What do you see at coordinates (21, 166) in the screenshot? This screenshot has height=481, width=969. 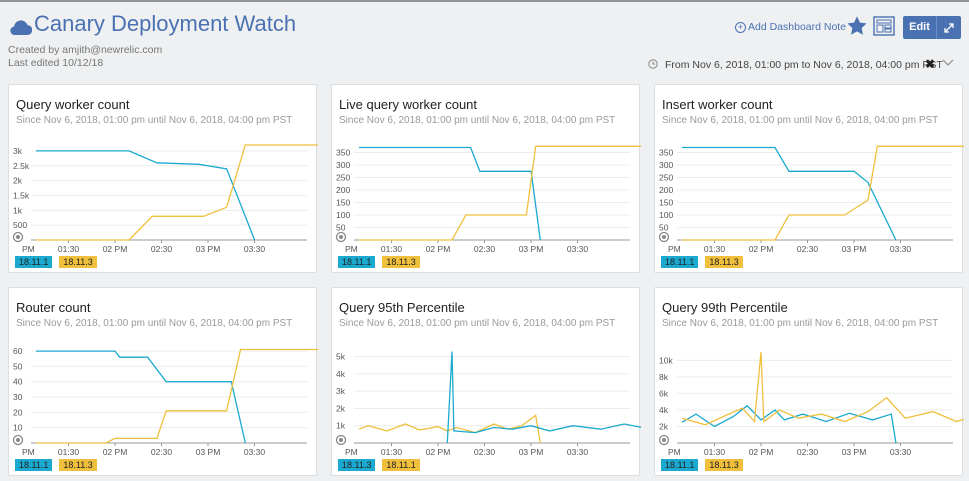 I see `y-tick-label: 2.5k` at bounding box center [21, 166].